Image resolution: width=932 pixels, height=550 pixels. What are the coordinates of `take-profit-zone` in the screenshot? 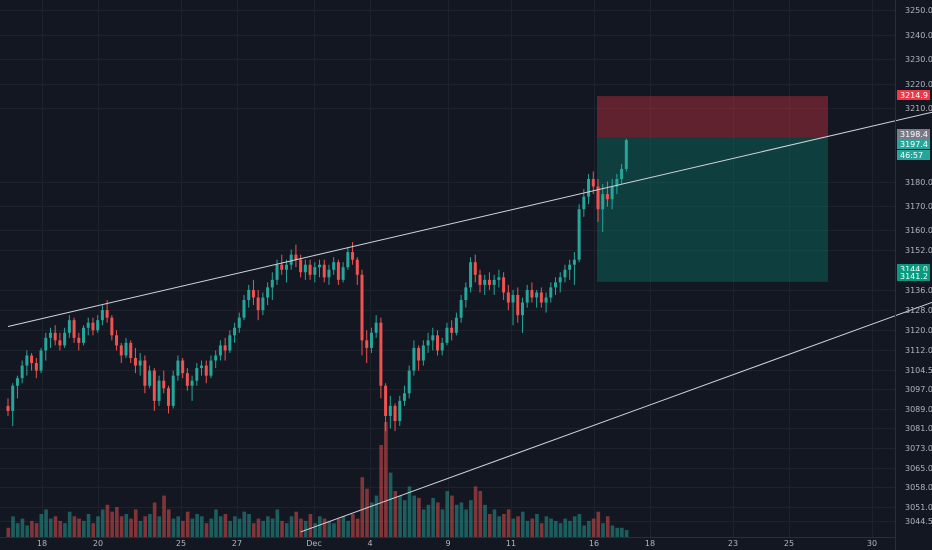 It's located at (712, 209).